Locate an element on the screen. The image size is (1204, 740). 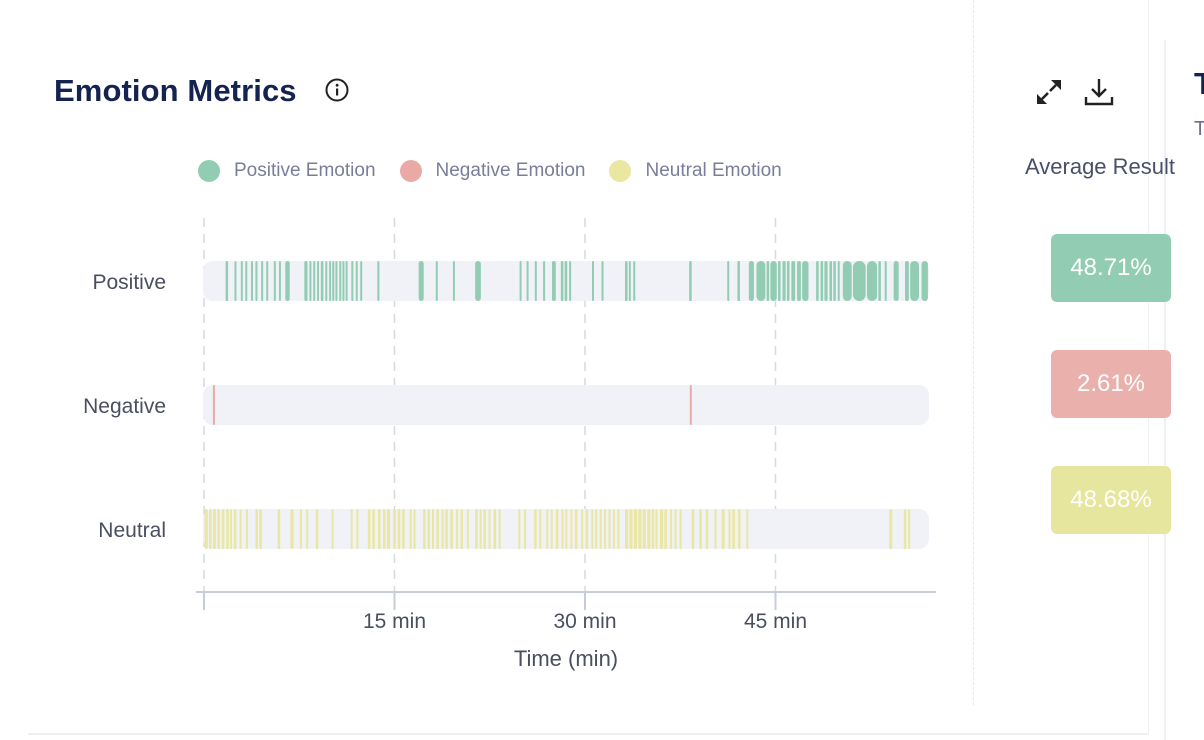
adjacent-card-title: T is located at coordinates (1199, 83).